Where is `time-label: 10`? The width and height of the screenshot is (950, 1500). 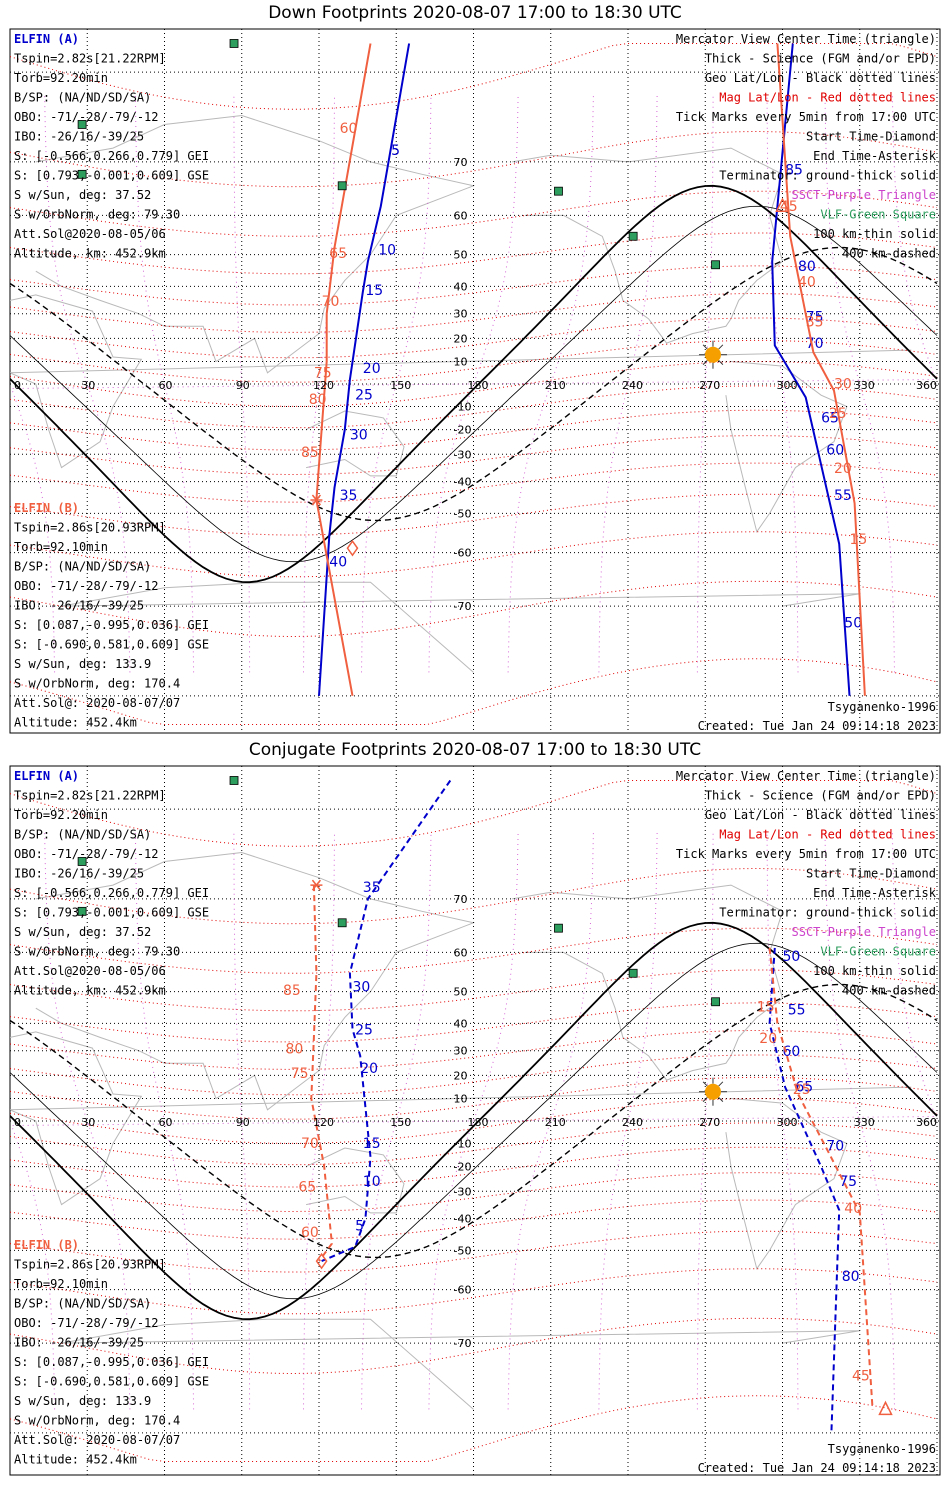
time-label: 10 is located at coordinates (372, 1182).